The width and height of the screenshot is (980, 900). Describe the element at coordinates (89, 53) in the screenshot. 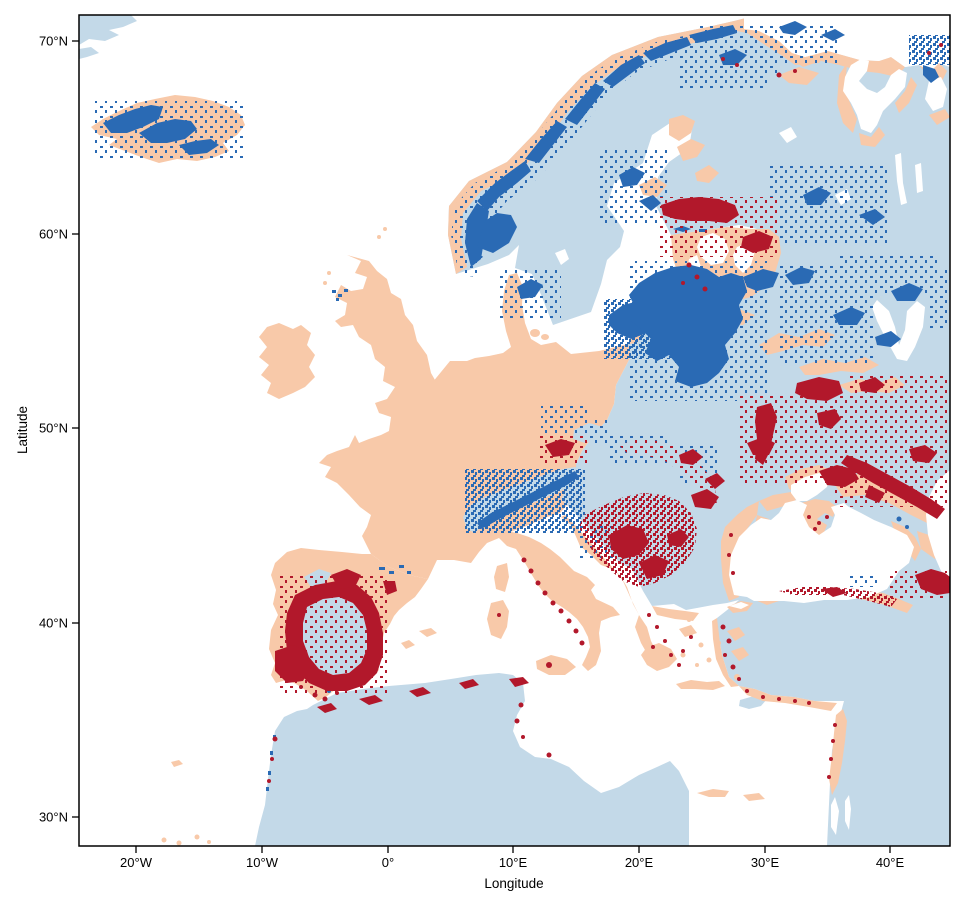

I see `region-greenland-fringe` at that location.